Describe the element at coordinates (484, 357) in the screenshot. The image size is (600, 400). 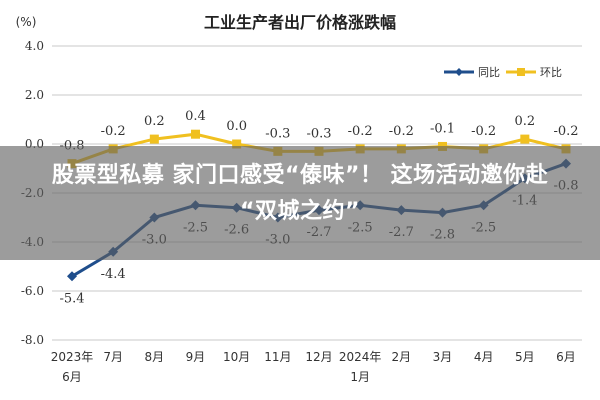
I see `x-tick-label: 4月` at that location.